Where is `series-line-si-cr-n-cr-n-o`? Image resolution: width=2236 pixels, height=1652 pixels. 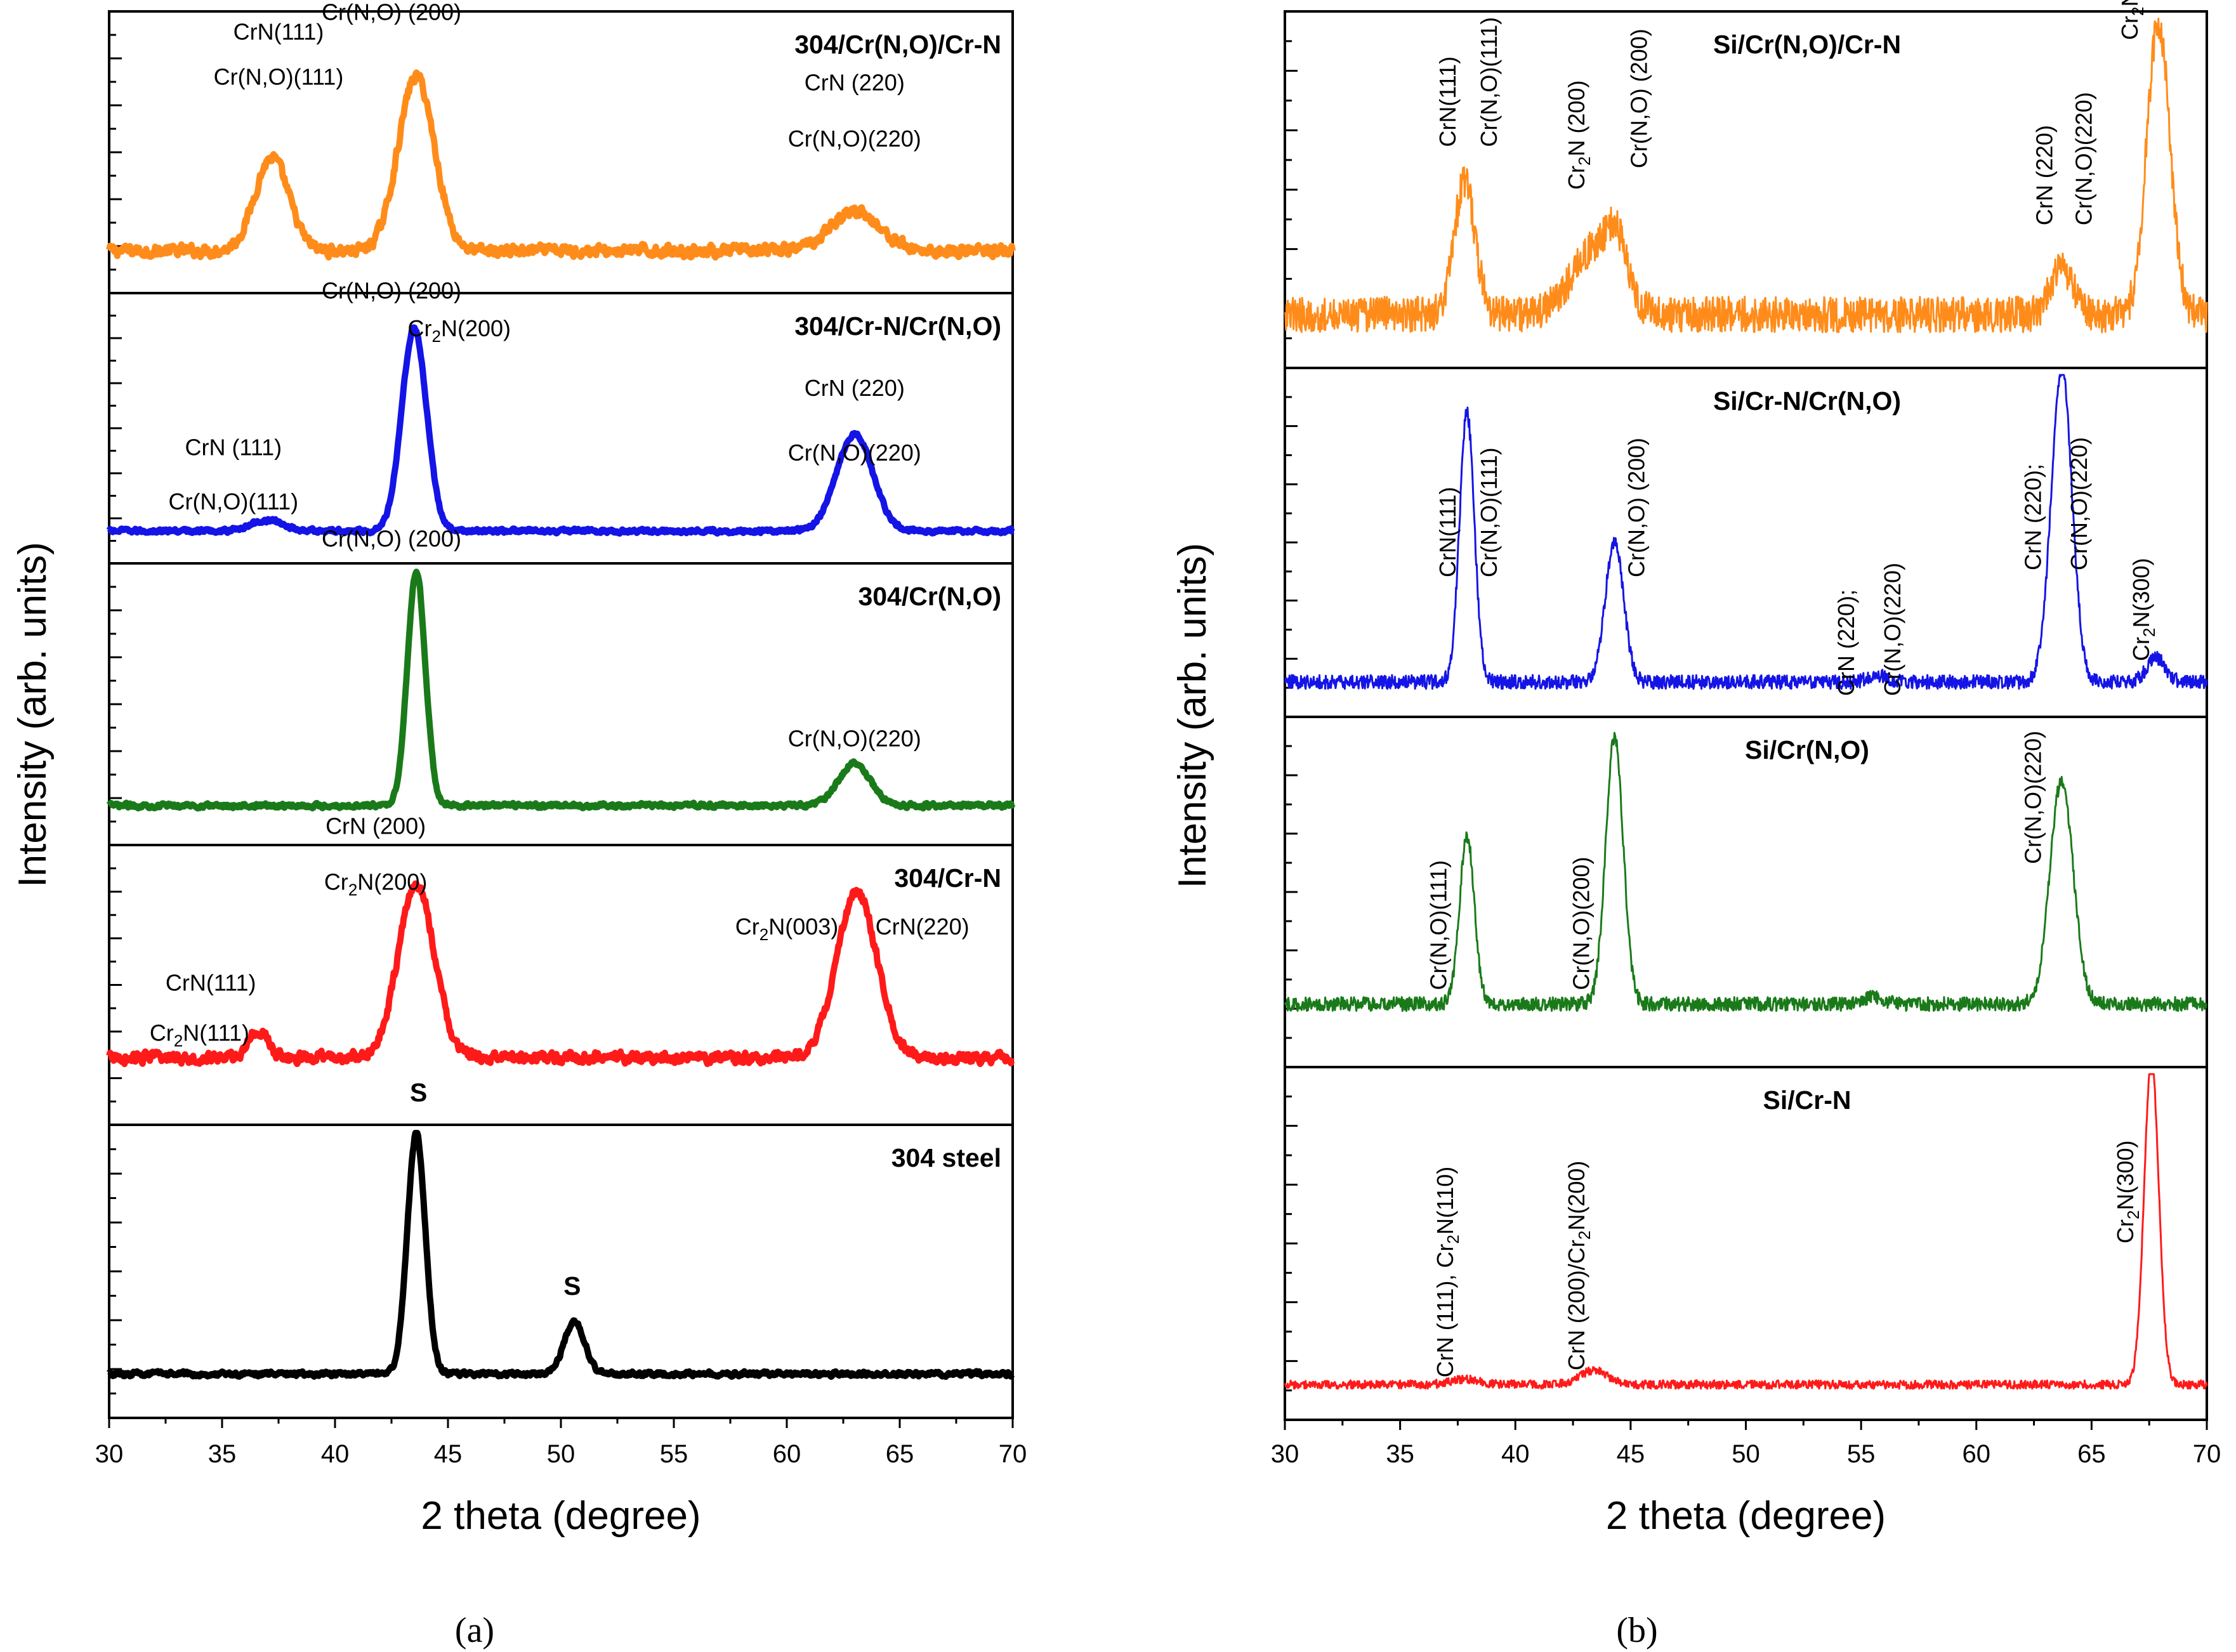
series-line-si-cr-n-cr-n-o is located at coordinates (1746, 532).